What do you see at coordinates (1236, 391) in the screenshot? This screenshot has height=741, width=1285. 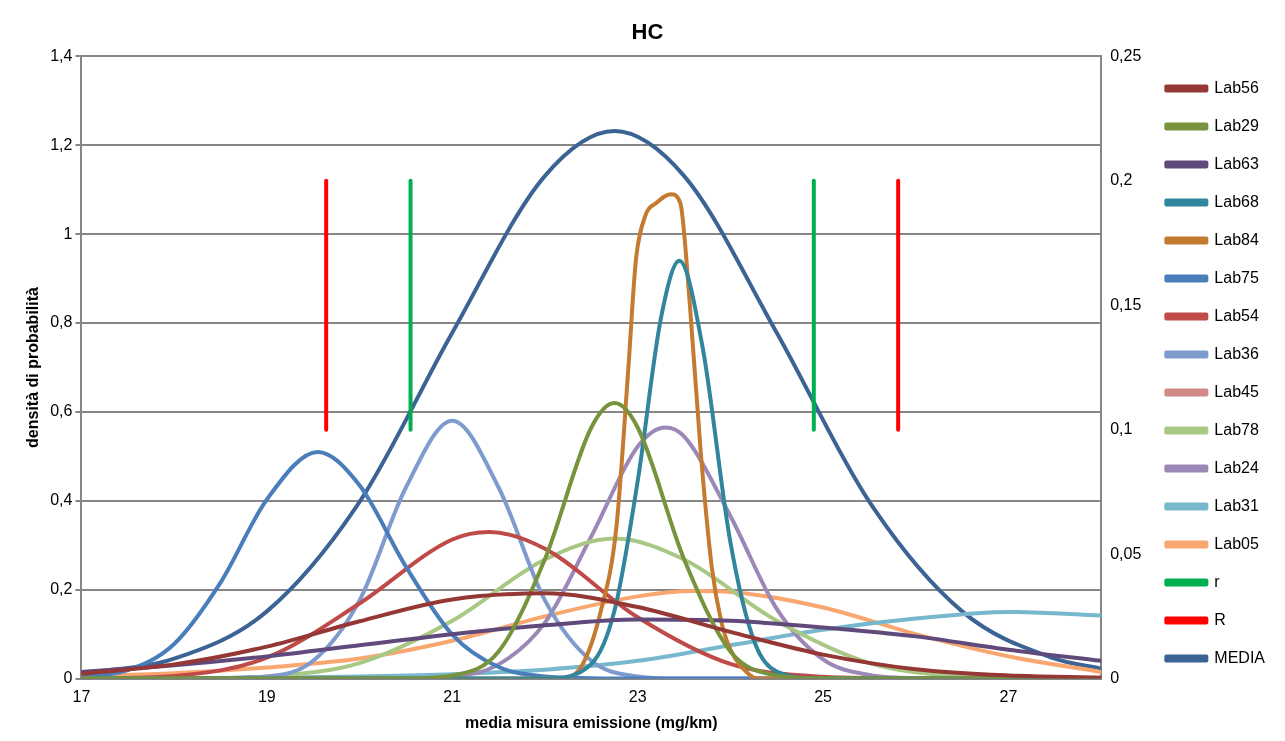 I see `legend-label: Lab45` at bounding box center [1236, 391].